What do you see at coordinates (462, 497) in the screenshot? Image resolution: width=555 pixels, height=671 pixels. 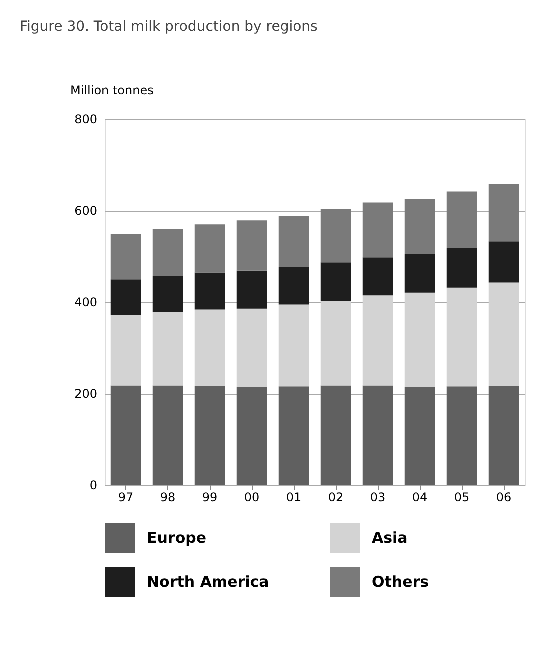 I see `x-tick-label: 05` at bounding box center [462, 497].